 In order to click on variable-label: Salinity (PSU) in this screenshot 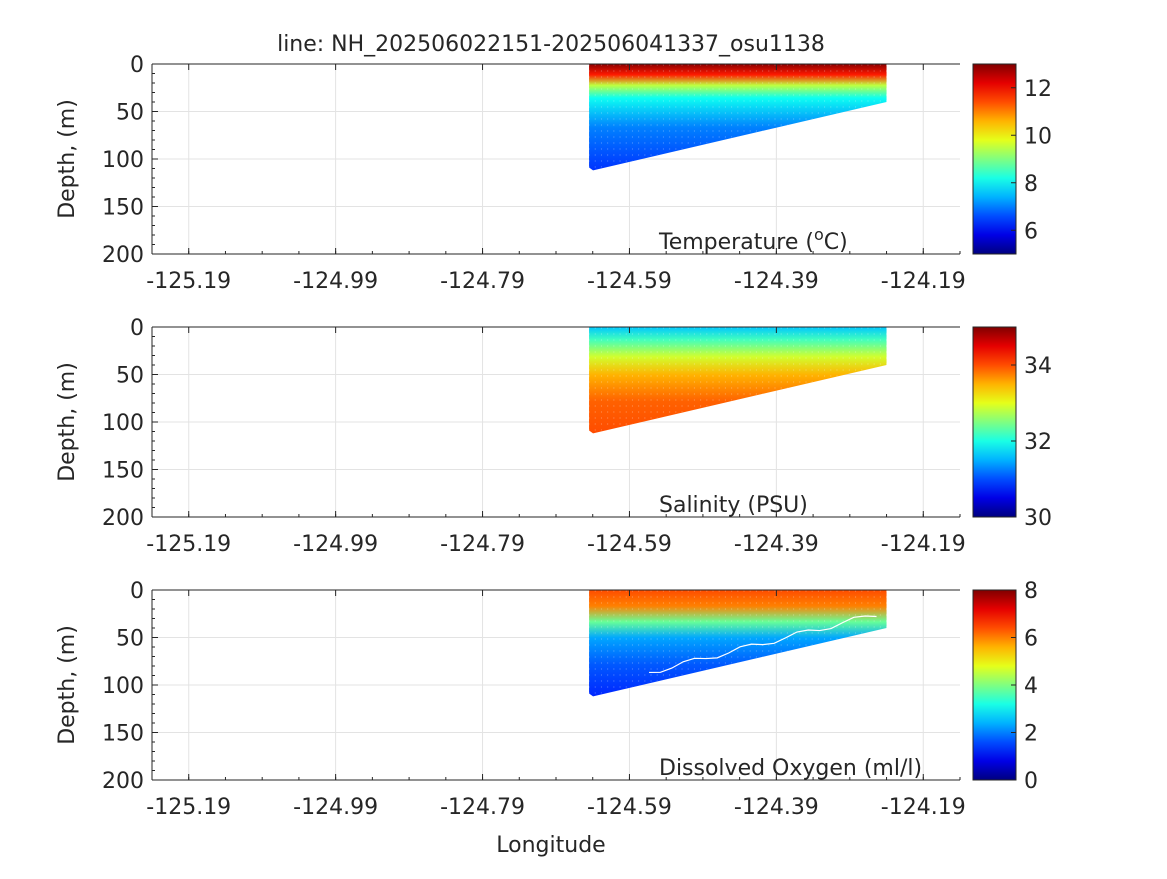, I will do `click(733, 505)`.